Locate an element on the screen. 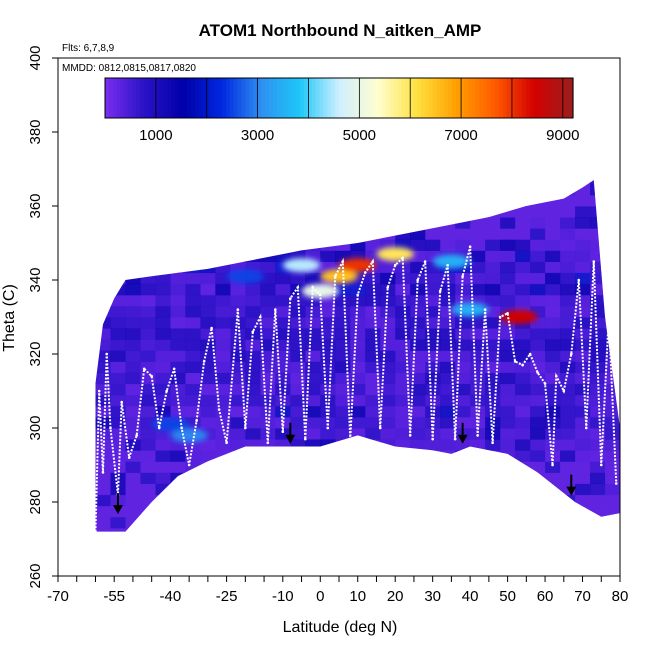 This screenshot has height=650, width=650. x-tick-label: 60 is located at coordinates (545, 596).